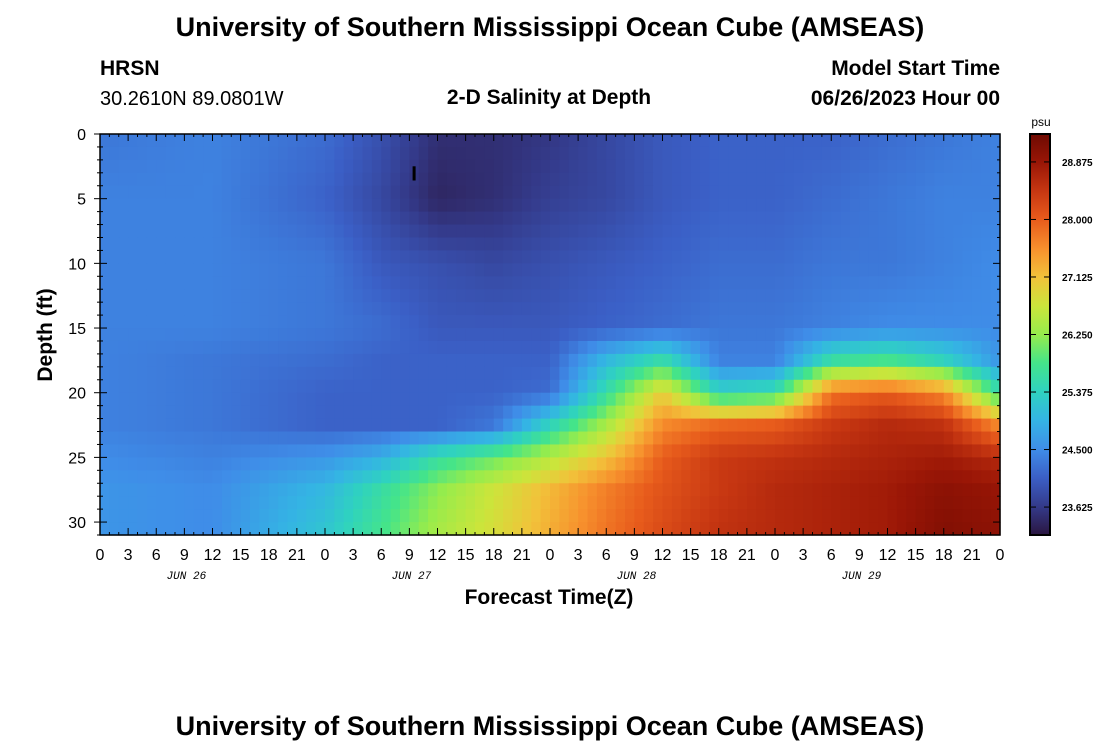 The image size is (1100, 750). I want to click on y-tick-label: 0, so click(81, 135).